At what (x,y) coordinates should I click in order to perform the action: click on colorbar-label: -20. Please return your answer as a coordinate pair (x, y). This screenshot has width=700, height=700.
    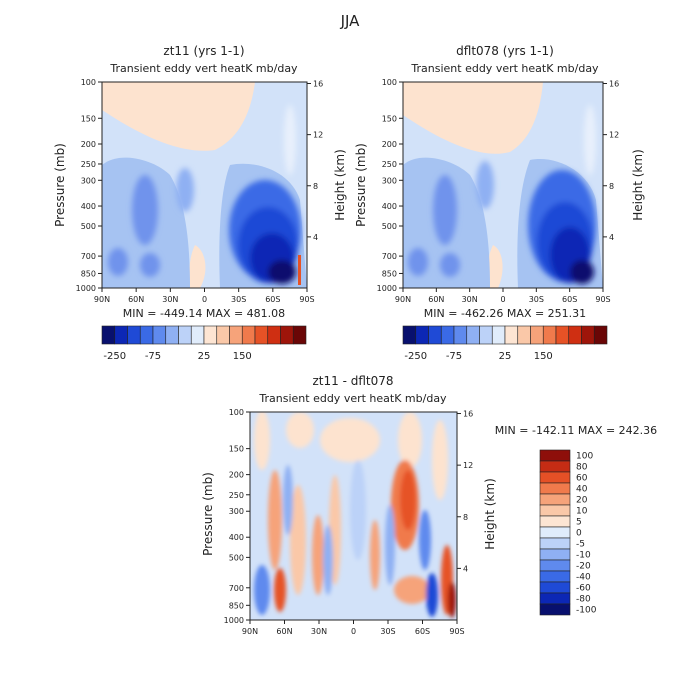
    Looking at the image, I should click on (583, 567).